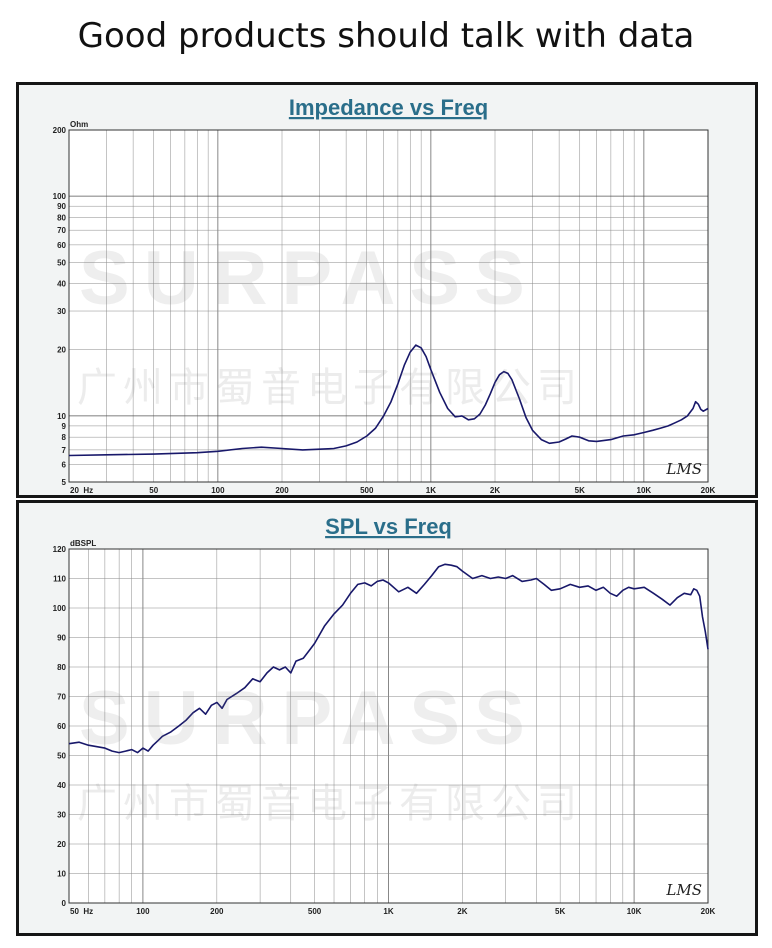  What do you see at coordinates (83, 543) in the screenshot?
I see `y-axis-unit: dBSPL` at bounding box center [83, 543].